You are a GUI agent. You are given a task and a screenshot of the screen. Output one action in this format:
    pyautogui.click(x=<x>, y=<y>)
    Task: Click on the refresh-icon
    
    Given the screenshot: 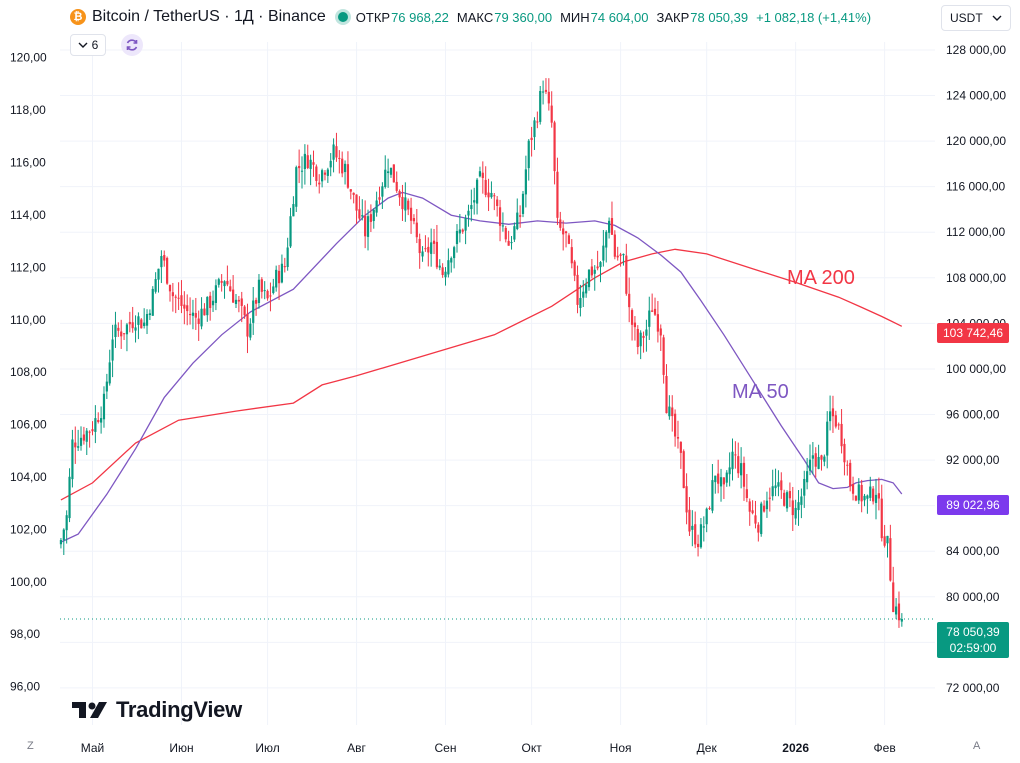 What is the action you would take?
    pyautogui.click(x=132, y=45)
    